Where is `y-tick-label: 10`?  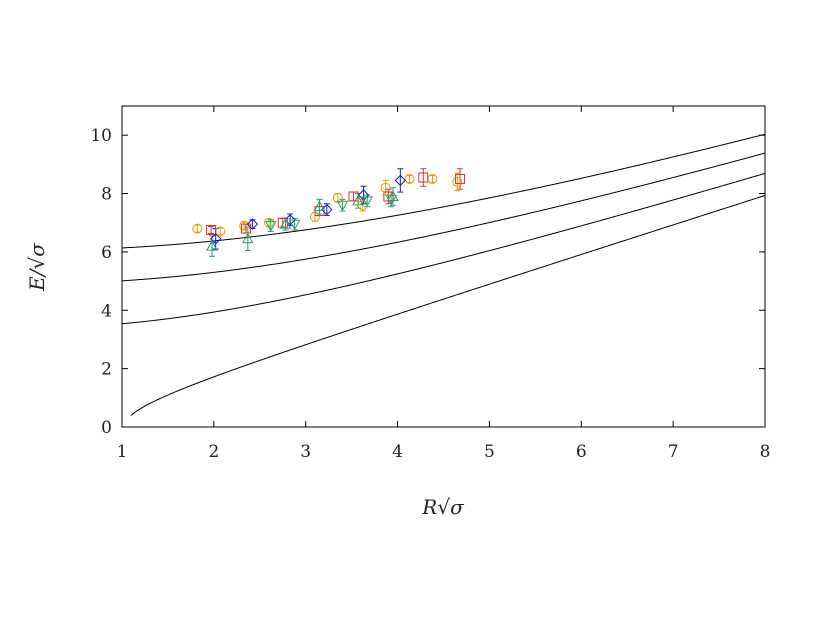
y-tick-label: 10 is located at coordinates (101, 136).